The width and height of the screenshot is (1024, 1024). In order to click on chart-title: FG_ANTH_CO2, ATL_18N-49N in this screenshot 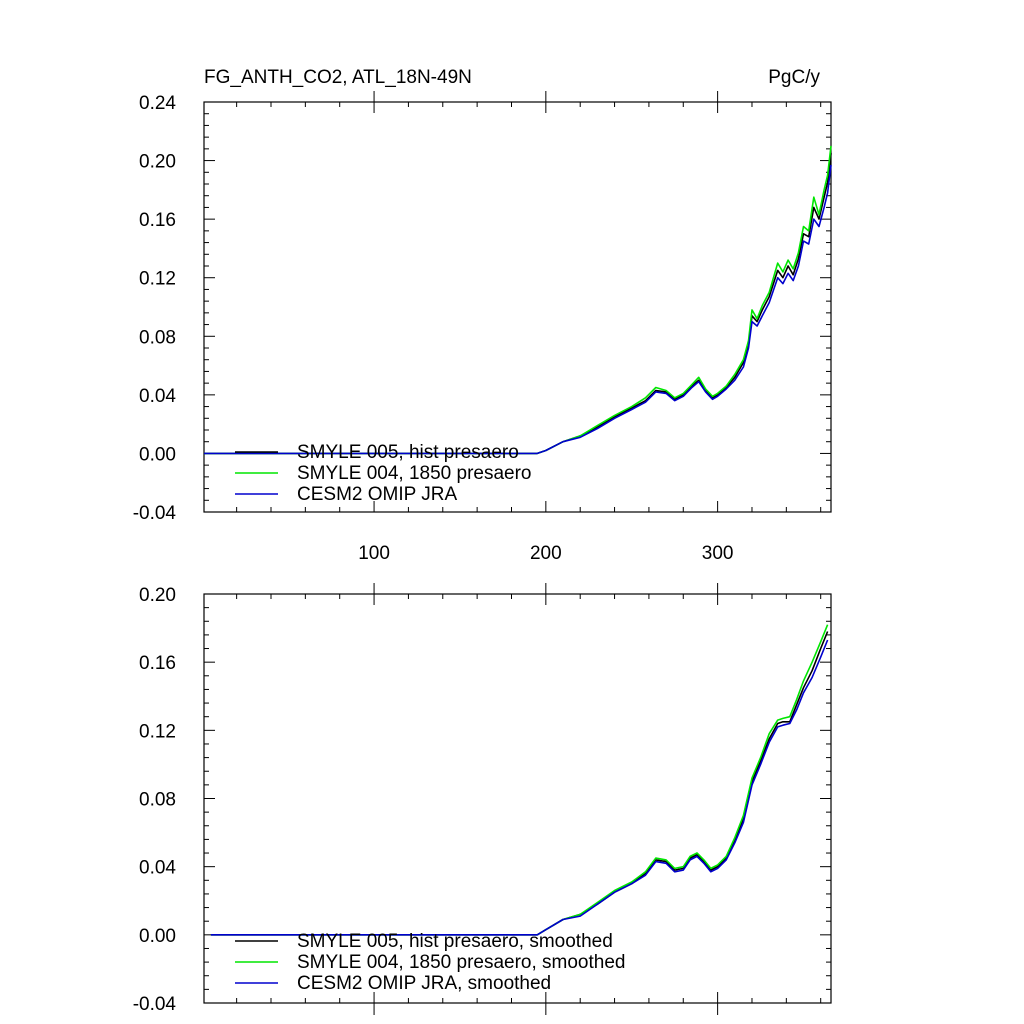, I will do `click(338, 77)`.